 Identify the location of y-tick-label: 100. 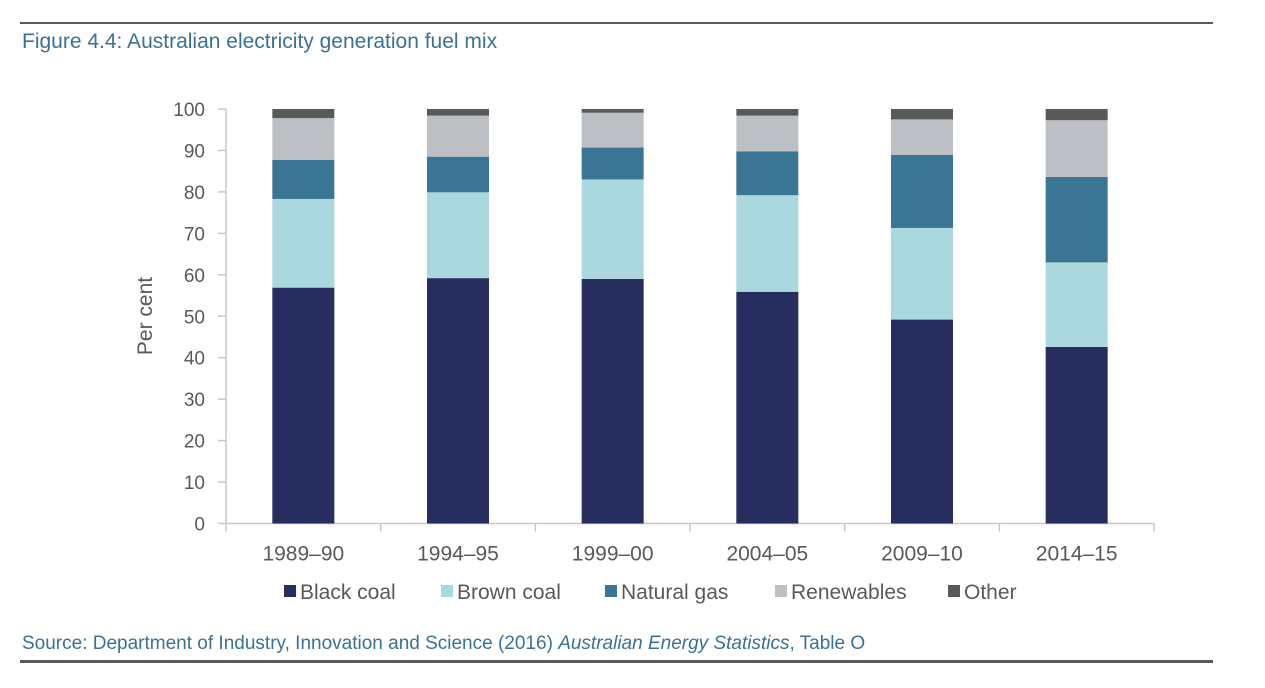
(189, 110).